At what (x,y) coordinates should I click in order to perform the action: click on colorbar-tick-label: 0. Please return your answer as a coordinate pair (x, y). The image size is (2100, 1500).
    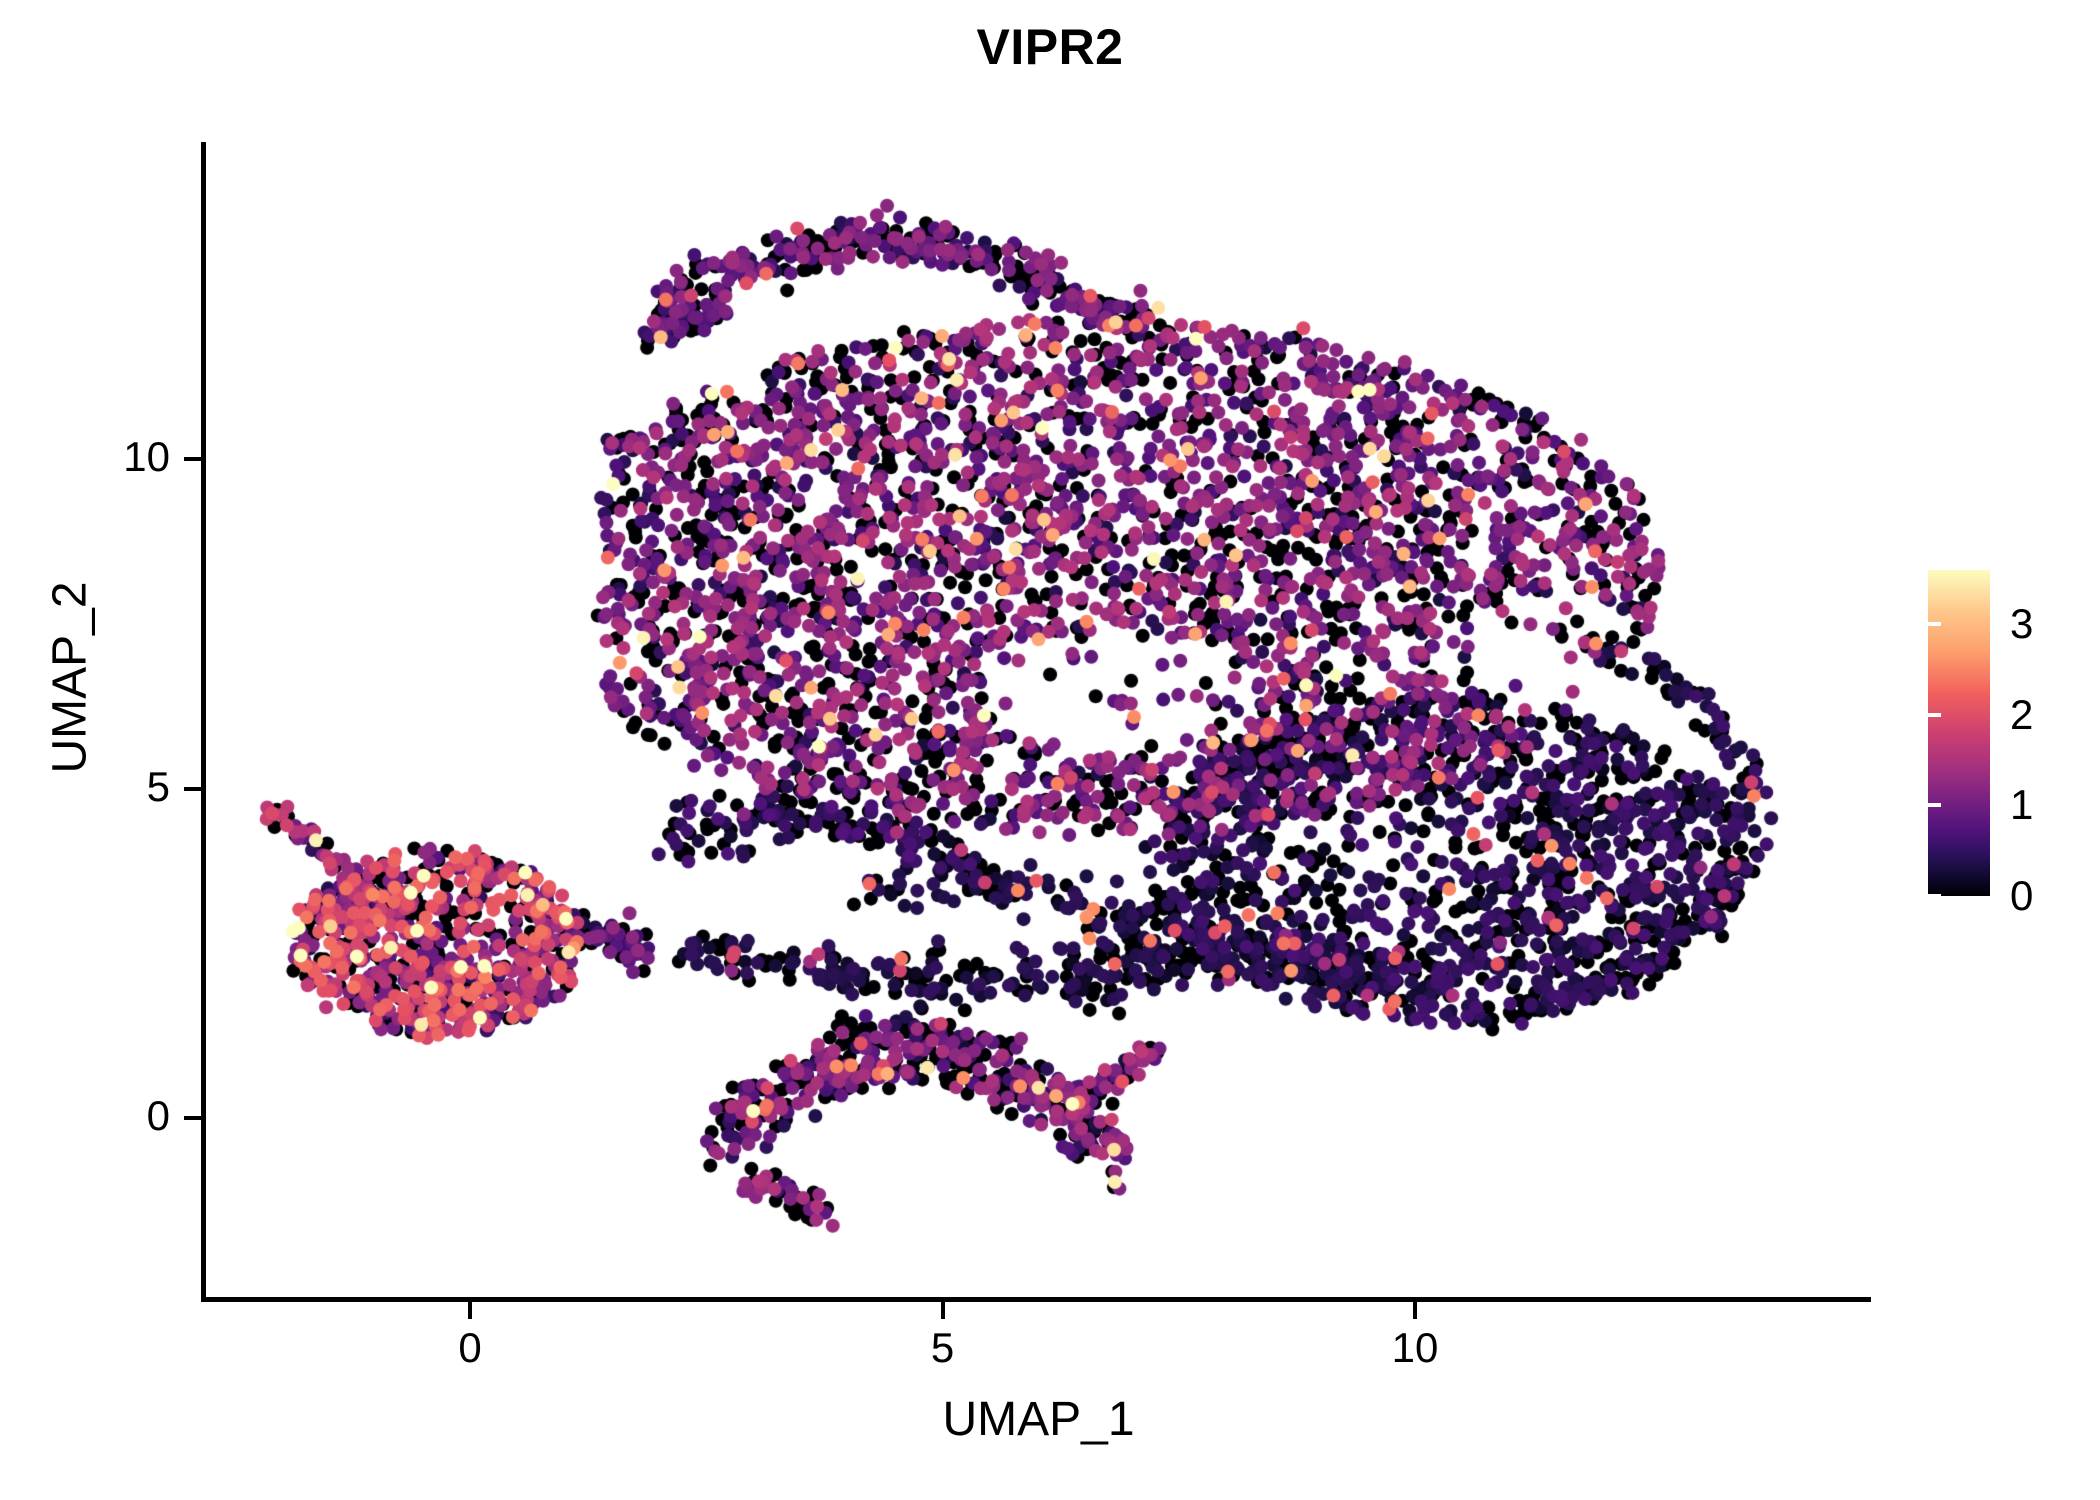
    Looking at the image, I should click on (2022, 895).